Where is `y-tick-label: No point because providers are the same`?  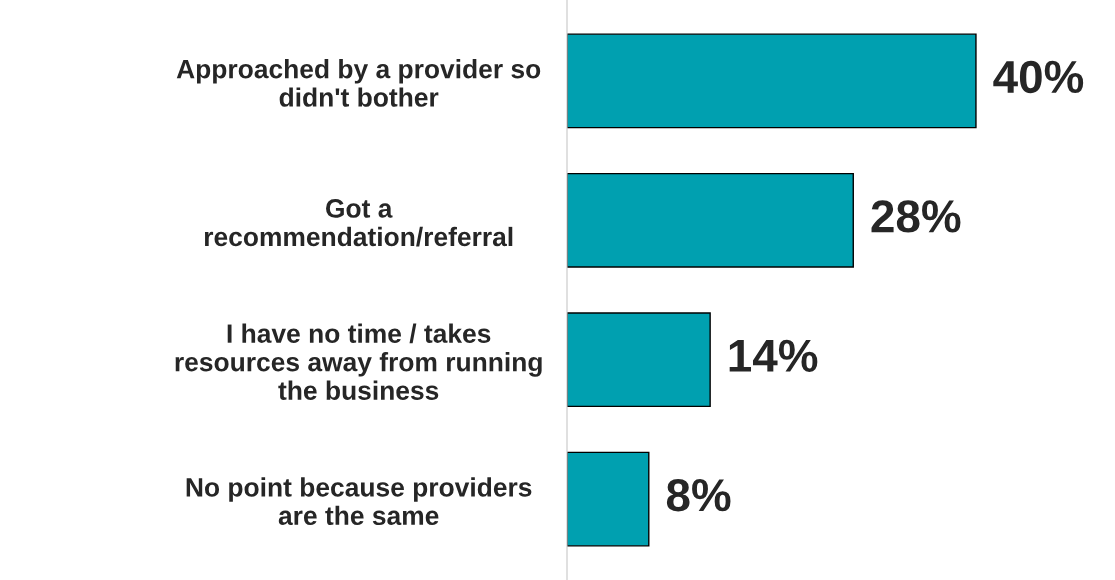 y-tick-label: No point because providers are the same is located at coordinates (359, 501).